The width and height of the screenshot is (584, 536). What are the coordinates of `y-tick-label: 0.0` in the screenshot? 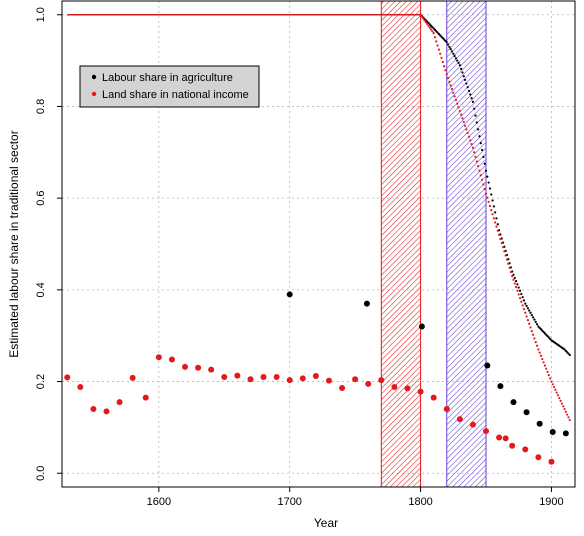 It's located at (41, 473).